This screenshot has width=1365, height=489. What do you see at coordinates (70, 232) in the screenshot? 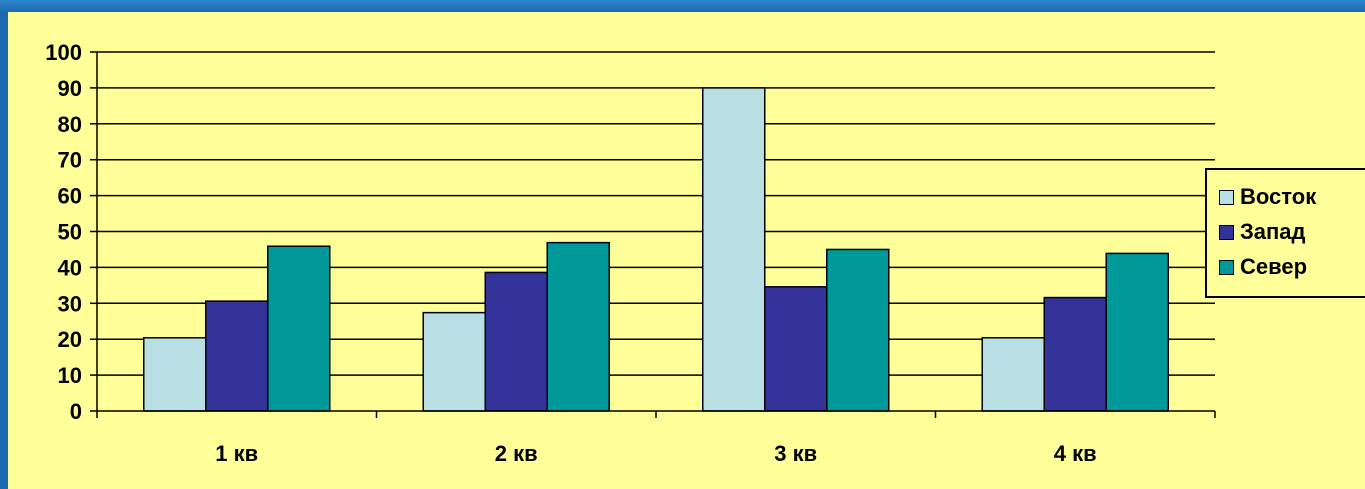
I see `y-tick-label: 50` at bounding box center [70, 232].